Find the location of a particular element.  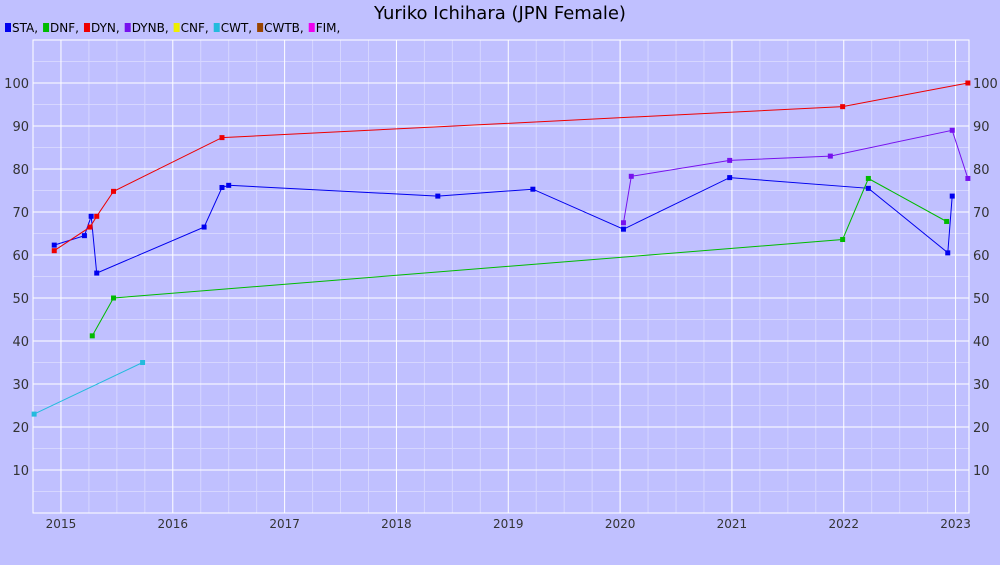

series-dynb is located at coordinates (795, 176).